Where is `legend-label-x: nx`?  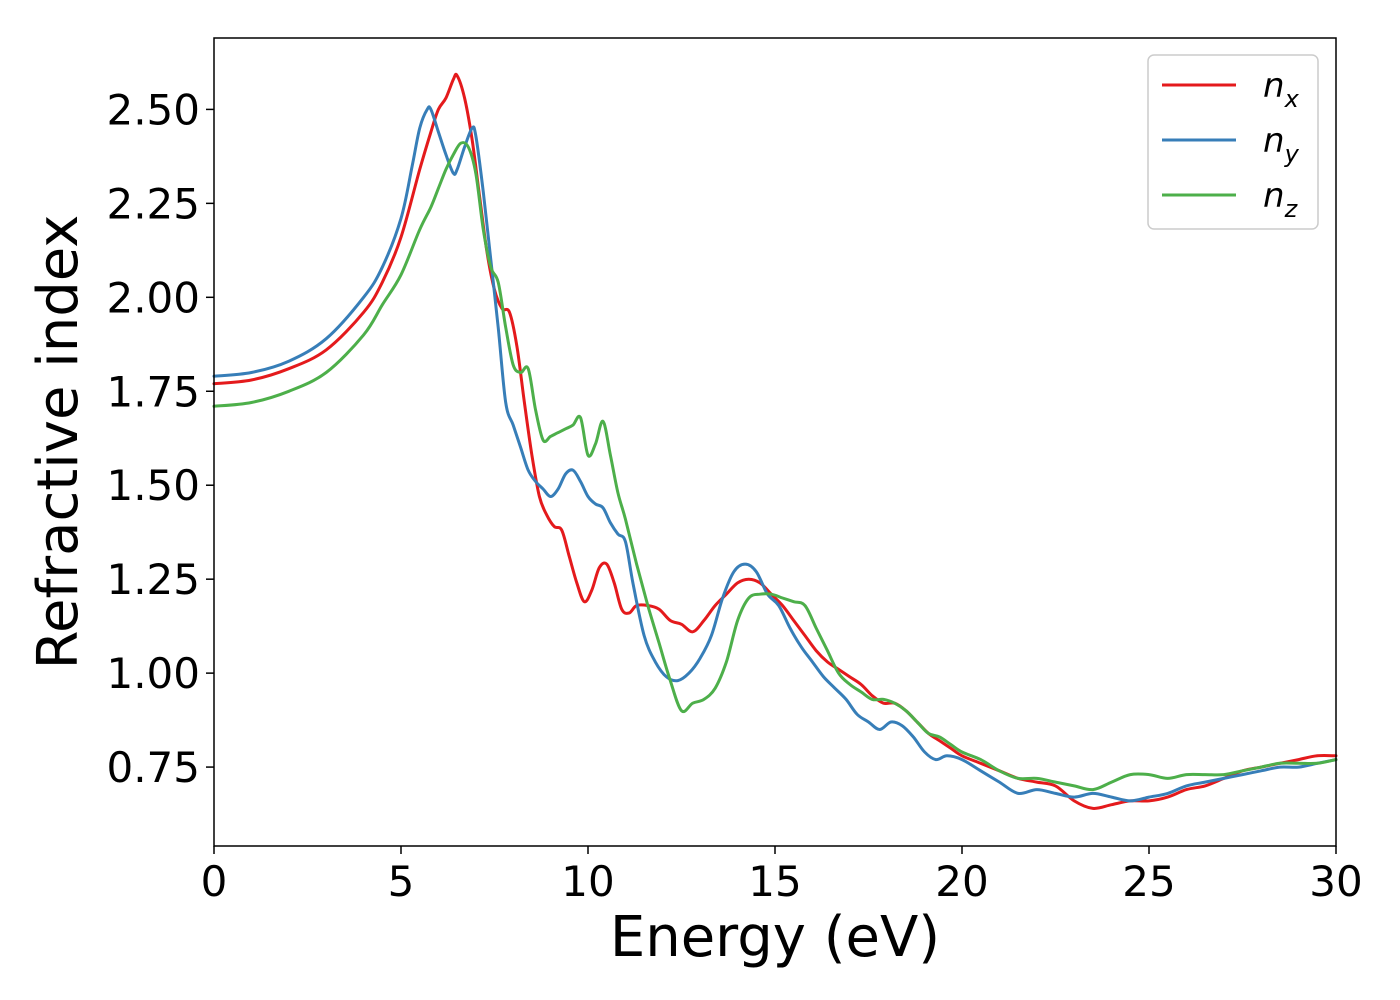 legend-label-x: nx is located at coordinates (1281, 89).